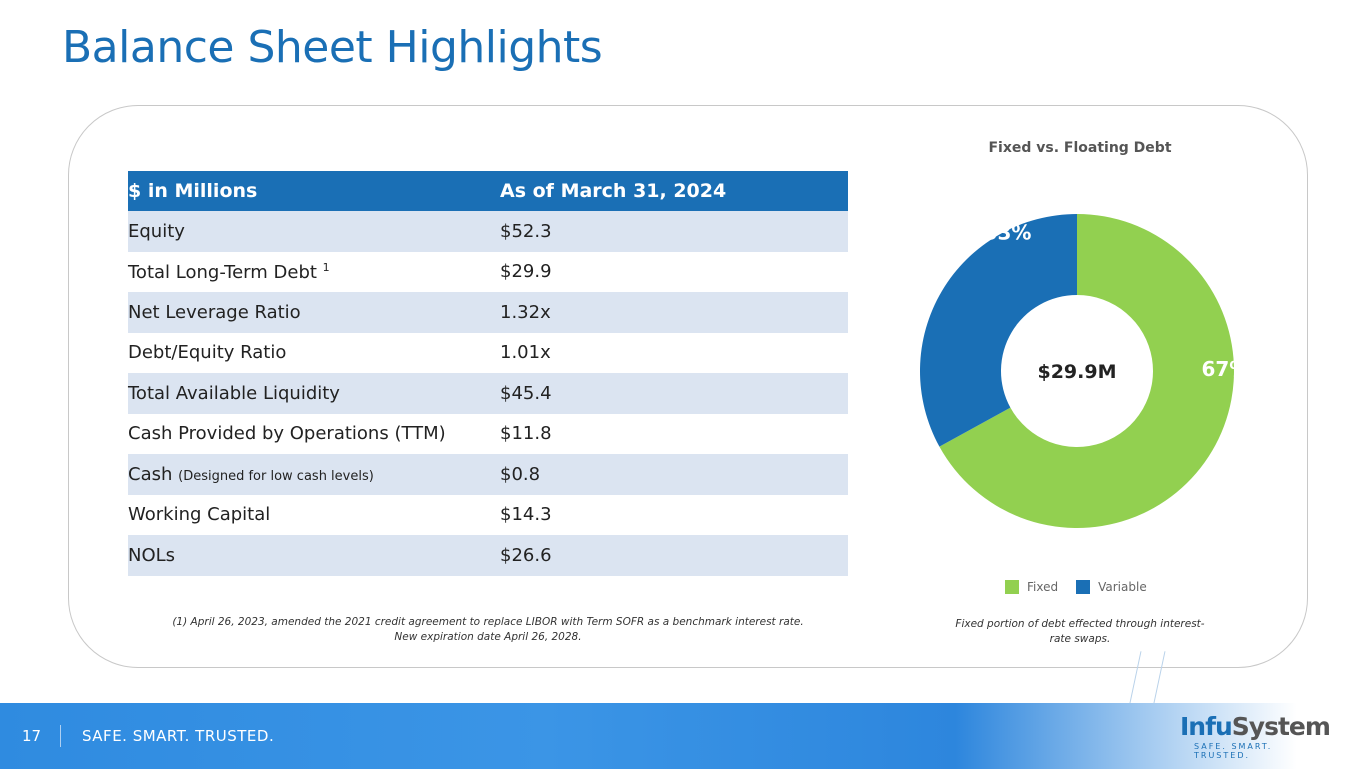 The width and height of the screenshot is (1365, 769). What do you see at coordinates (525, 353) in the screenshot?
I see `row-value: 1.01x` at bounding box center [525, 353].